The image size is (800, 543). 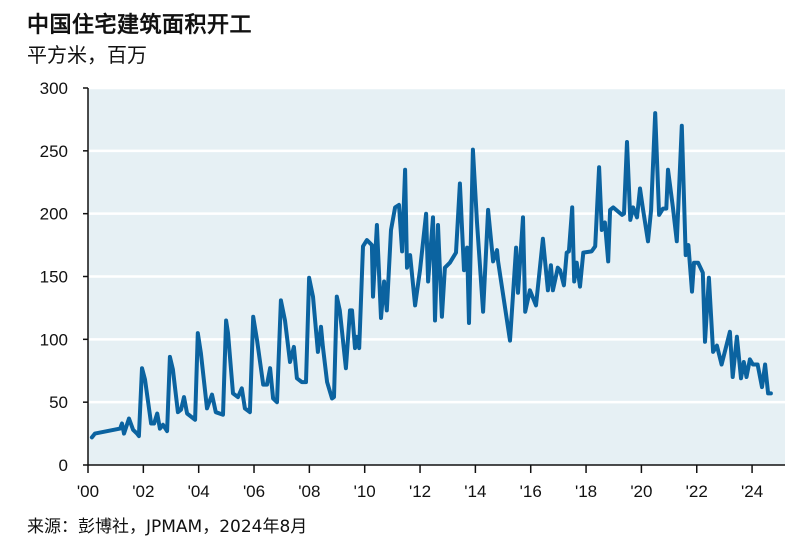 I want to click on x-tick-label: '14, so click(x=475, y=491).